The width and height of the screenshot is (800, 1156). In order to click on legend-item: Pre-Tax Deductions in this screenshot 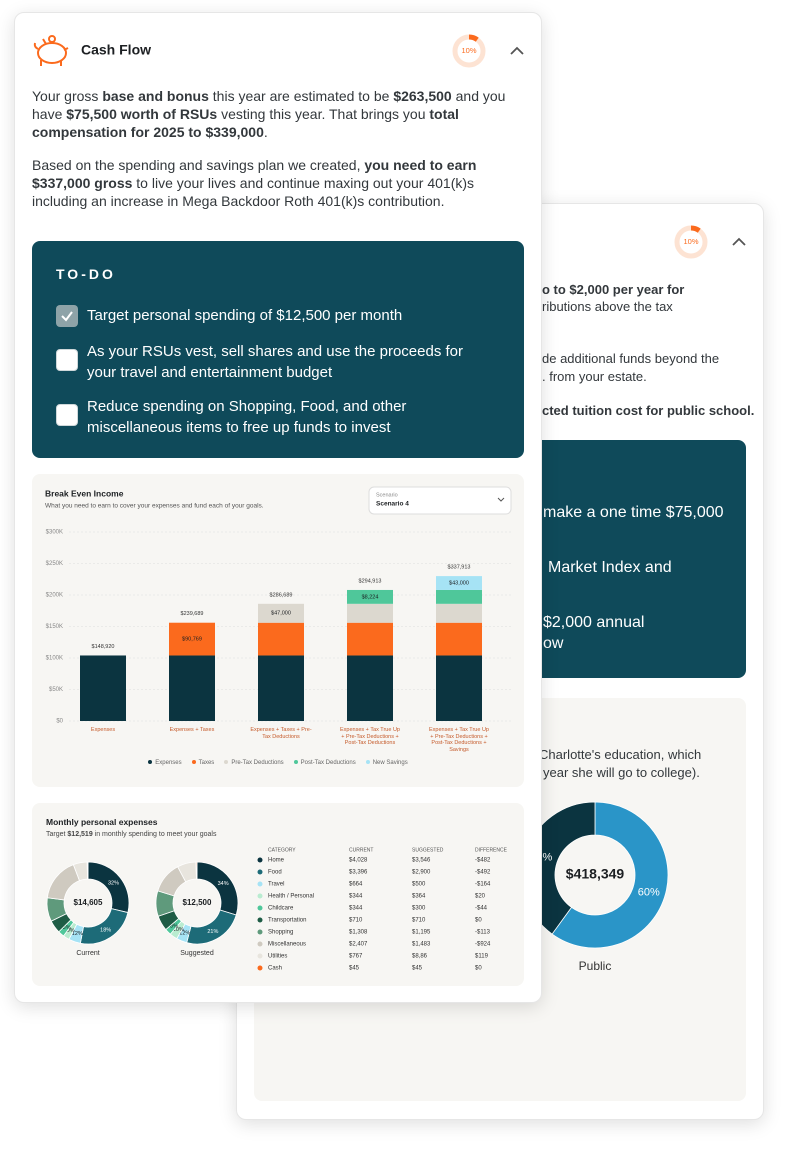, I will do `click(254, 763)`.